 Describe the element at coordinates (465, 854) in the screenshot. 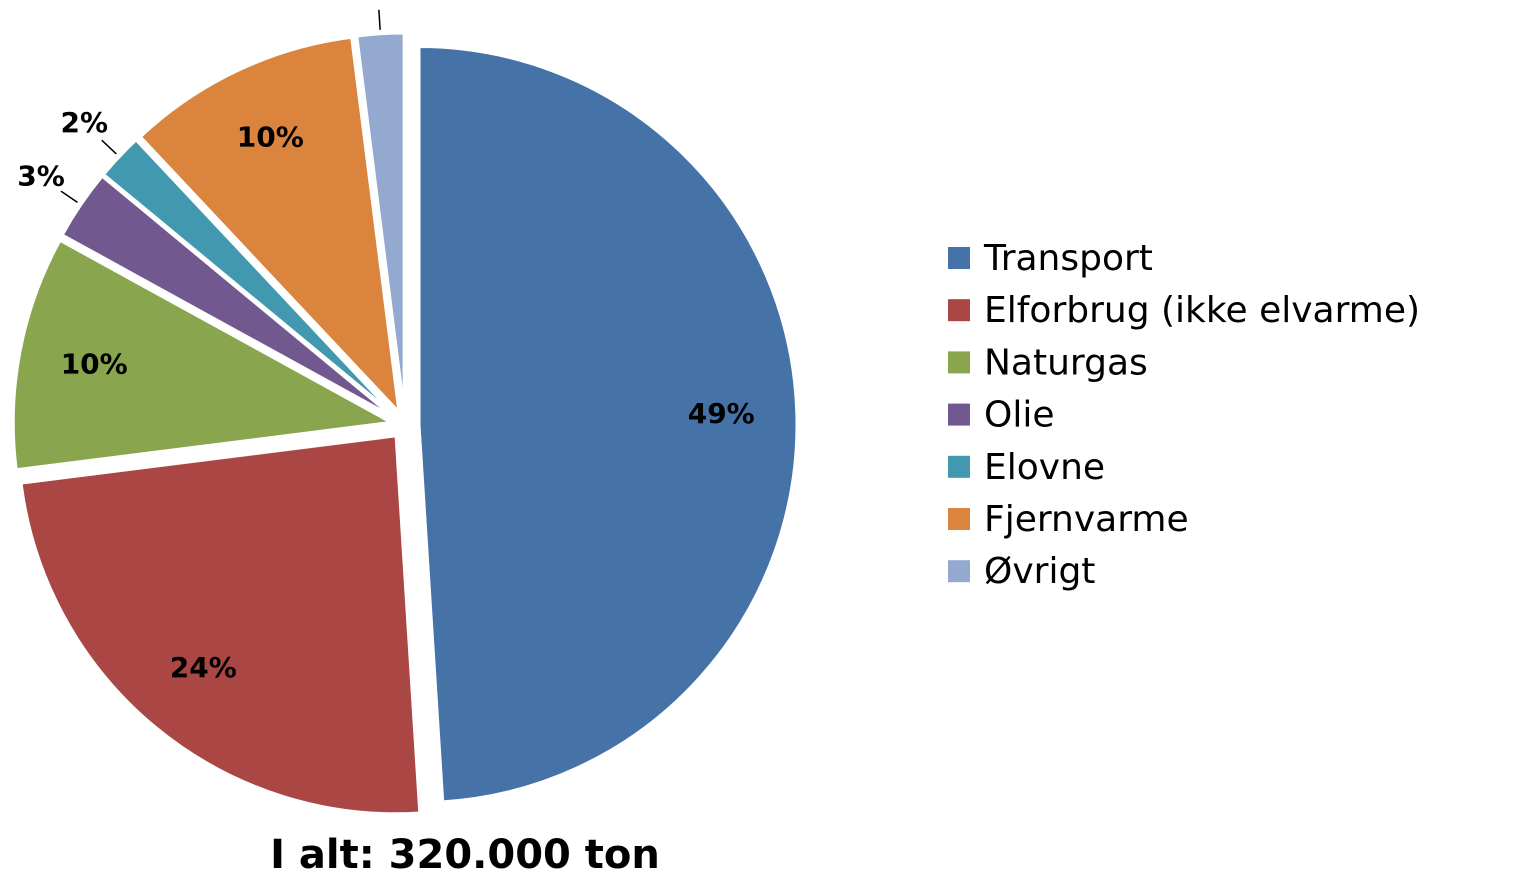

I see `chart-caption: I alt: 320.000 ton` at that location.